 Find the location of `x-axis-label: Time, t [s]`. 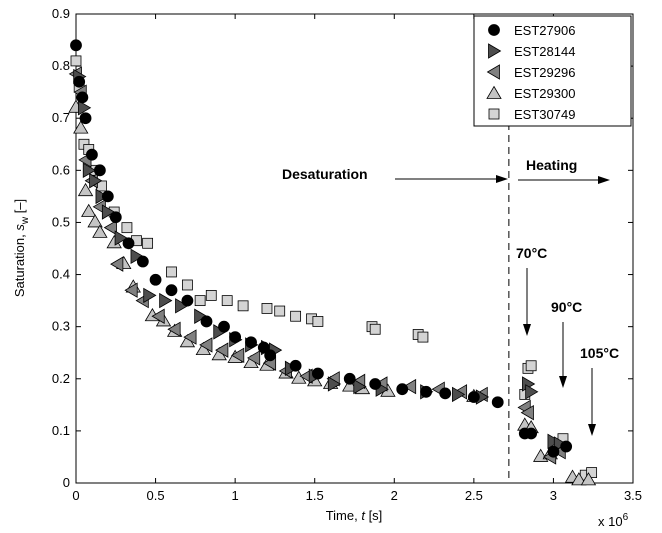

x-axis-label: Time, t [s] is located at coordinates (354, 515).